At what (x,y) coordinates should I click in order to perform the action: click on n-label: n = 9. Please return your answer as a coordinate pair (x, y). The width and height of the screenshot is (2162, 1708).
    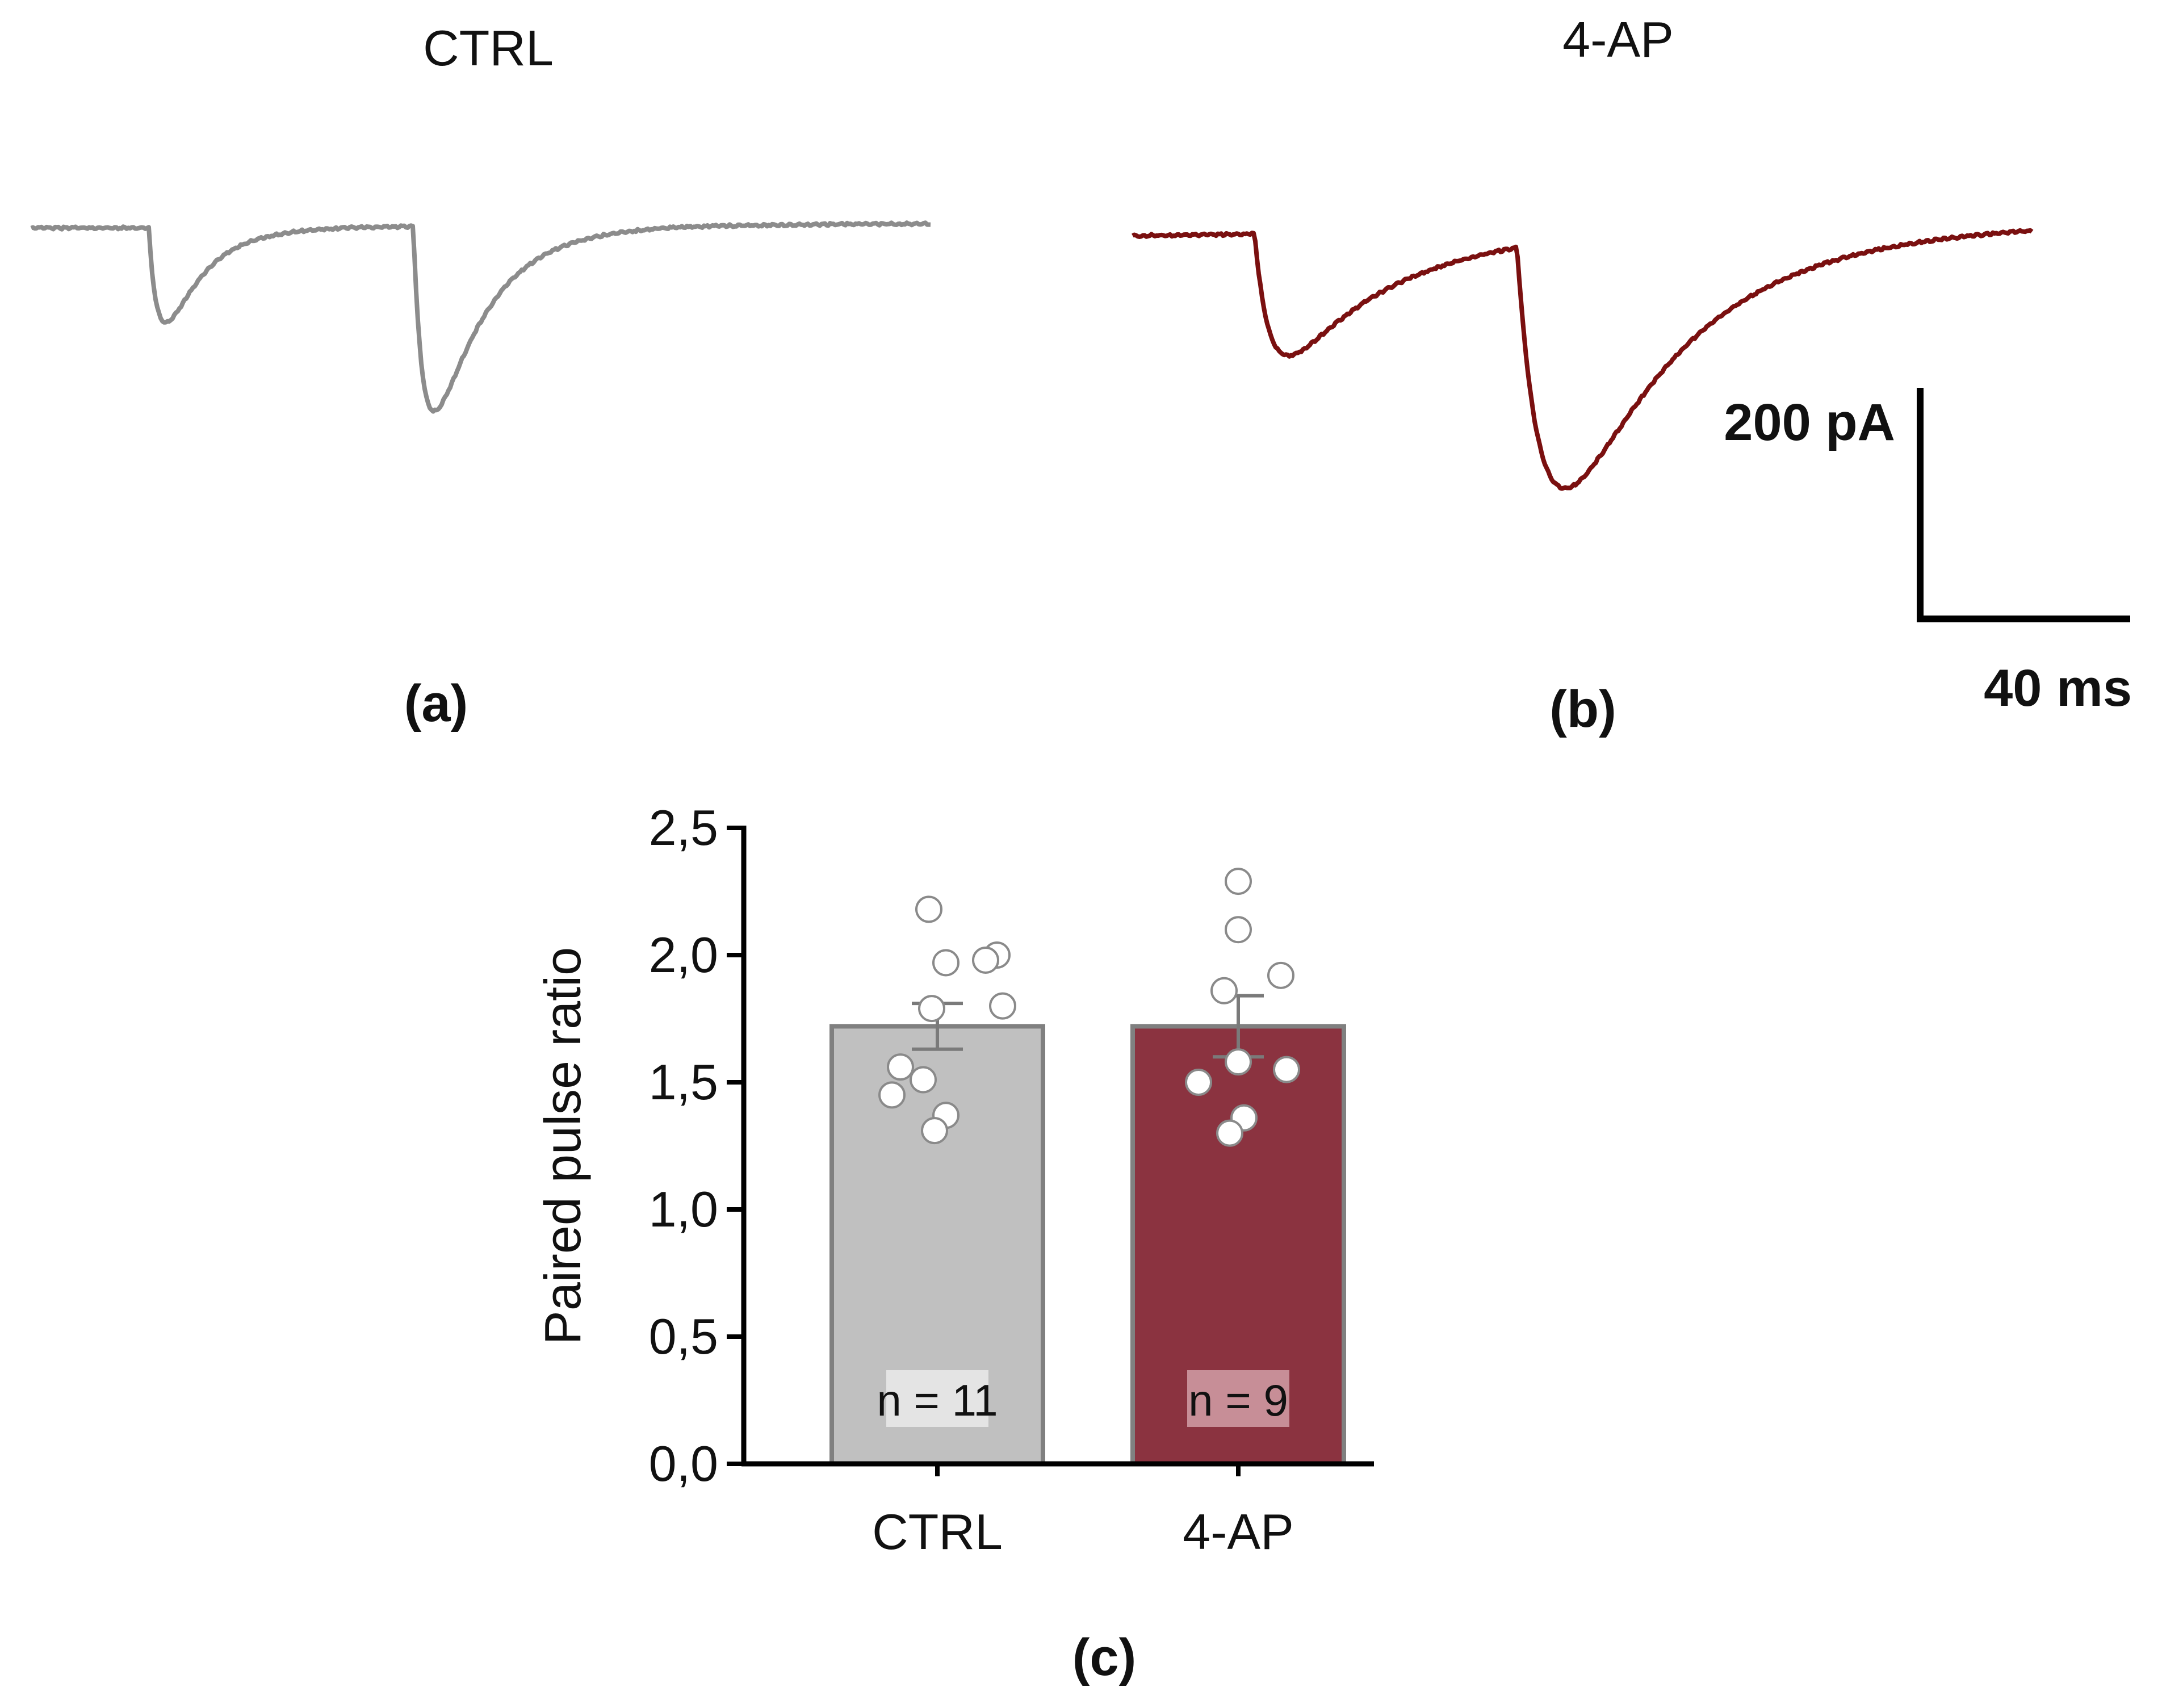
    Looking at the image, I should click on (1238, 1400).